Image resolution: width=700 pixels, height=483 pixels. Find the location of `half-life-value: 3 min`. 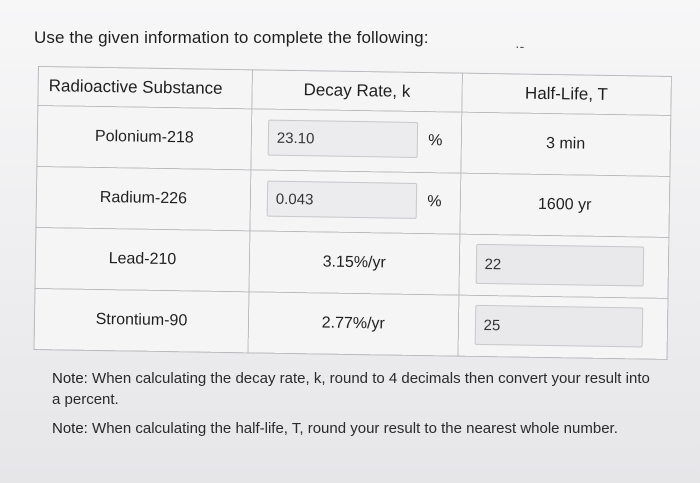

half-life-value: 3 min is located at coordinates (565, 143).